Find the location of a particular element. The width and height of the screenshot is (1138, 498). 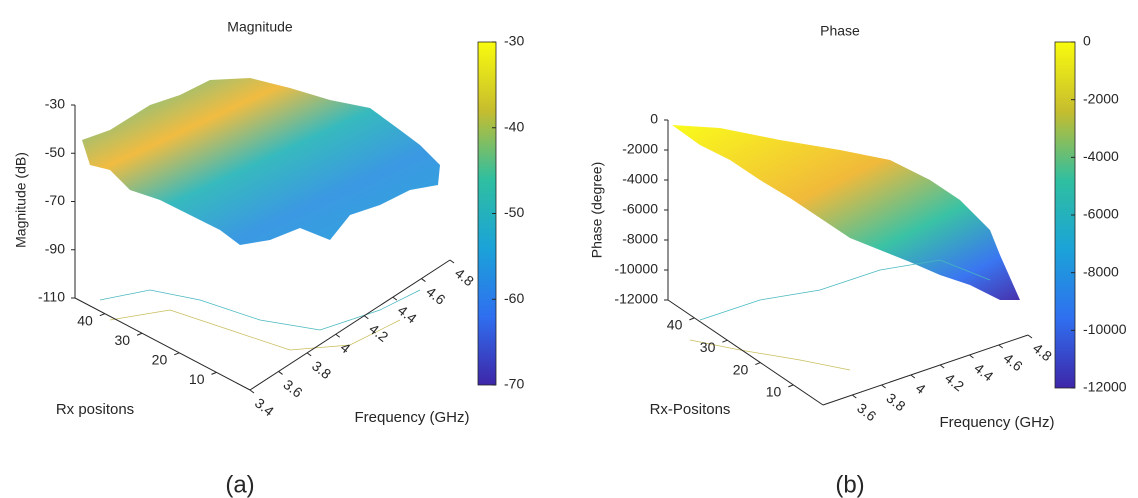

z-tick-label: -90 is located at coordinates (55, 248).